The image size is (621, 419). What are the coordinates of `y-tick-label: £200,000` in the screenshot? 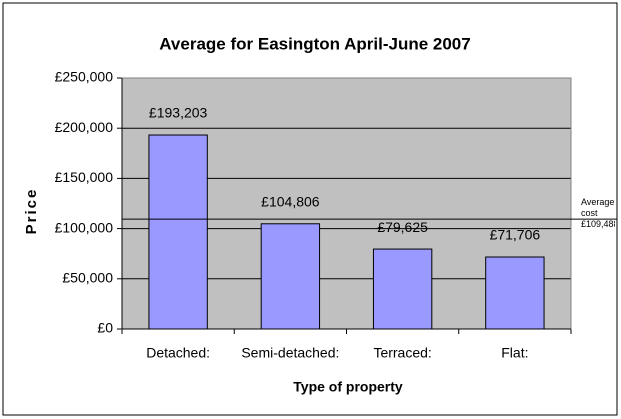 It's located at (84, 127).